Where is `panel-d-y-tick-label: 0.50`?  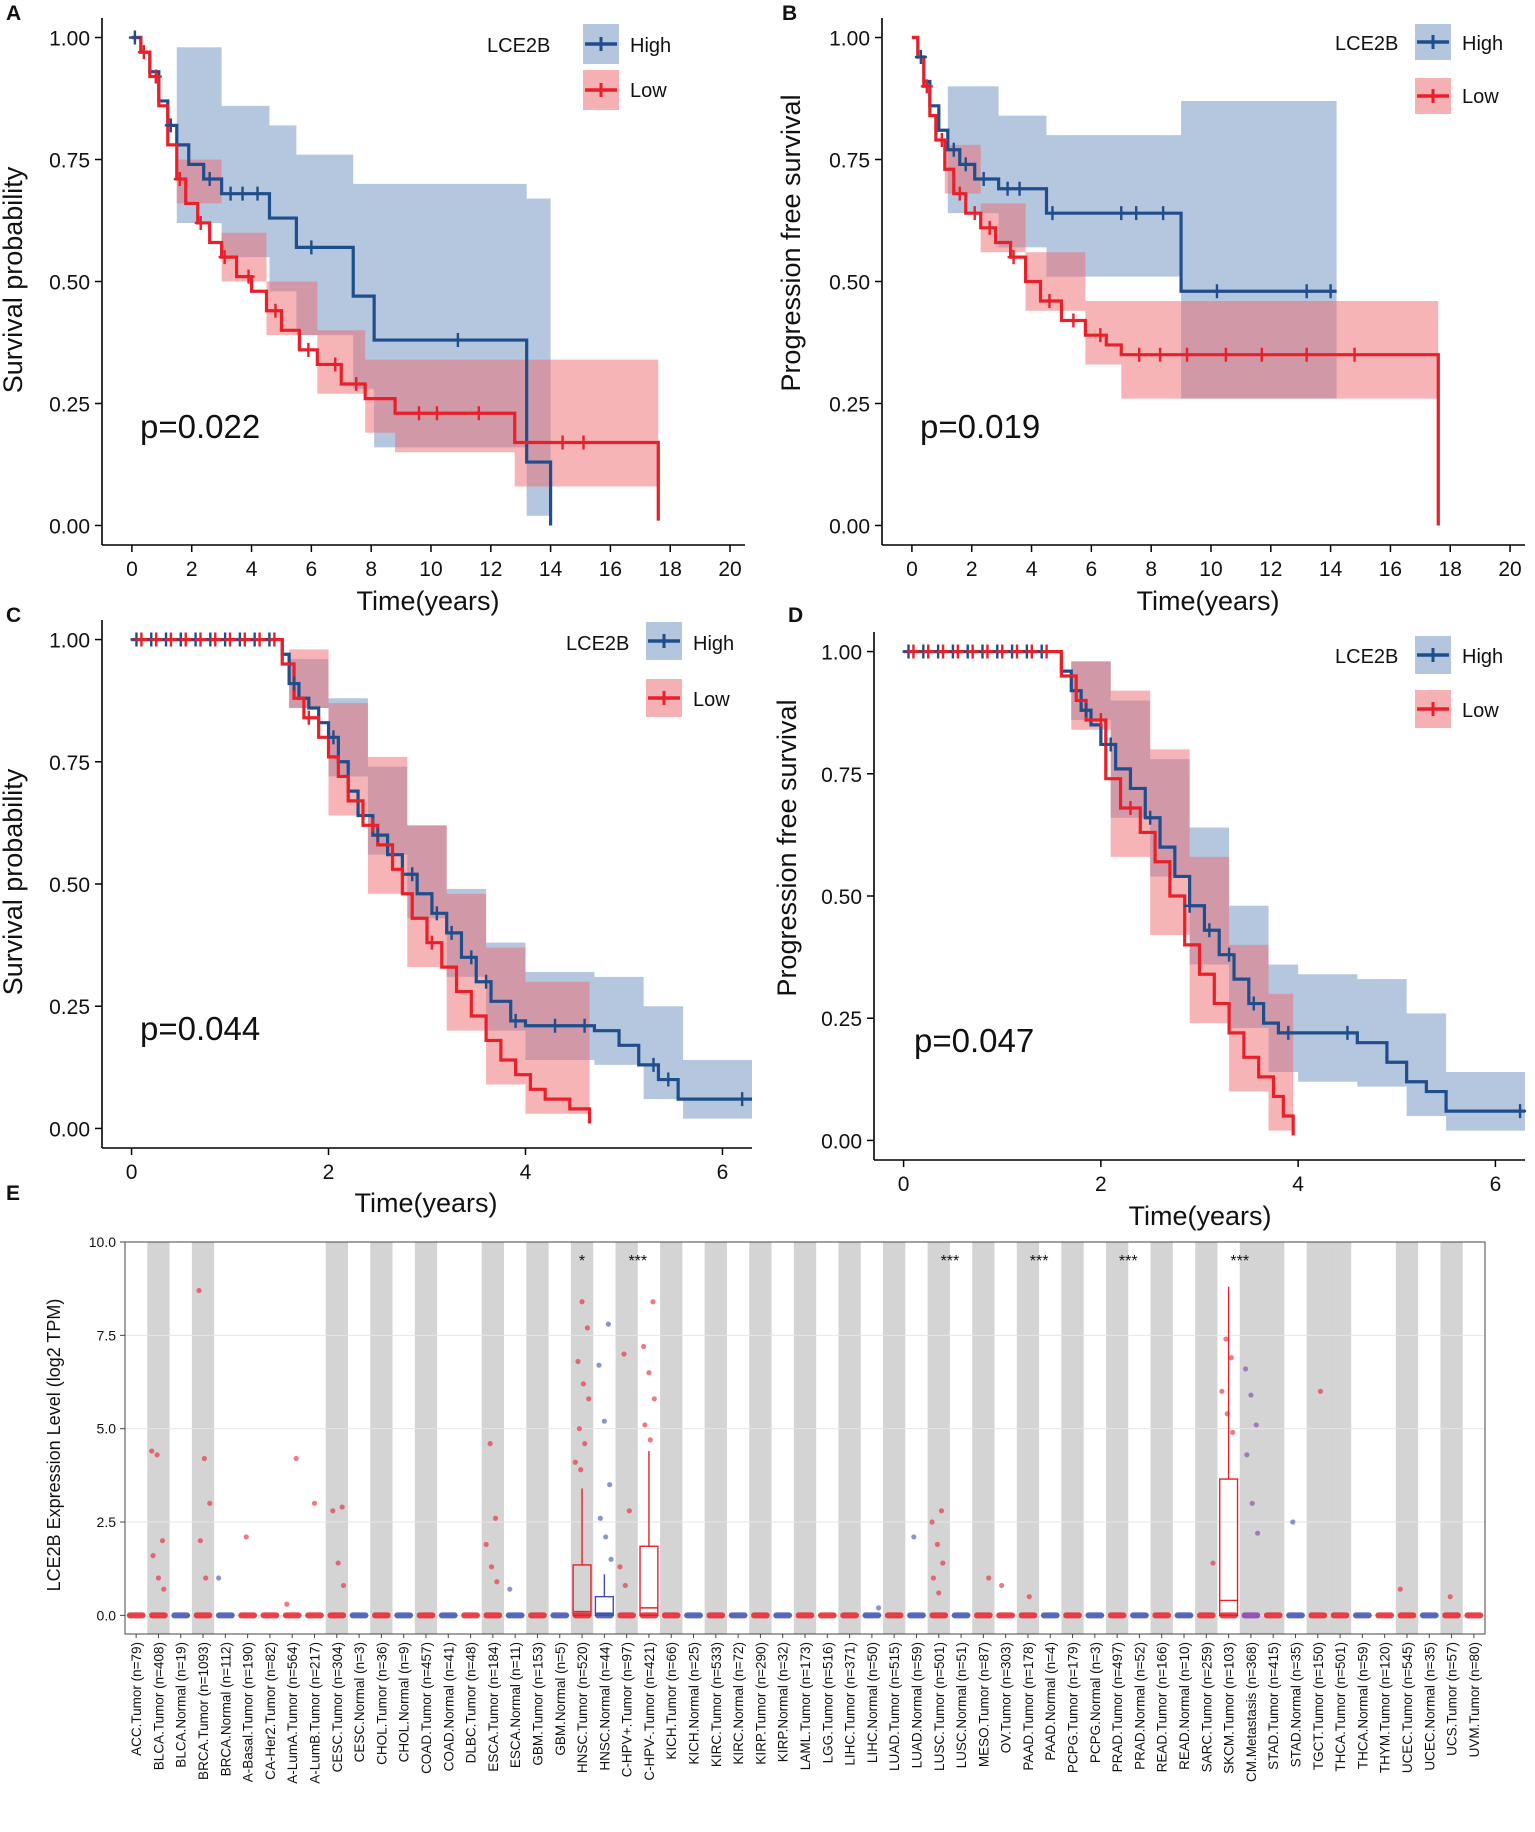
panel-d-y-tick-label: 0.50 is located at coordinates (841, 897).